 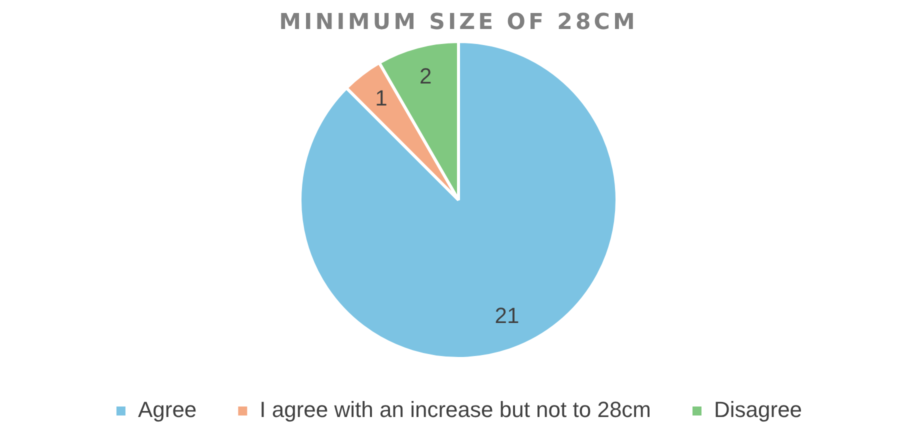 What do you see at coordinates (458, 23) in the screenshot?
I see `chart-title: MINIMUM SIZE OF 28CM` at bounding box center [458, 23].